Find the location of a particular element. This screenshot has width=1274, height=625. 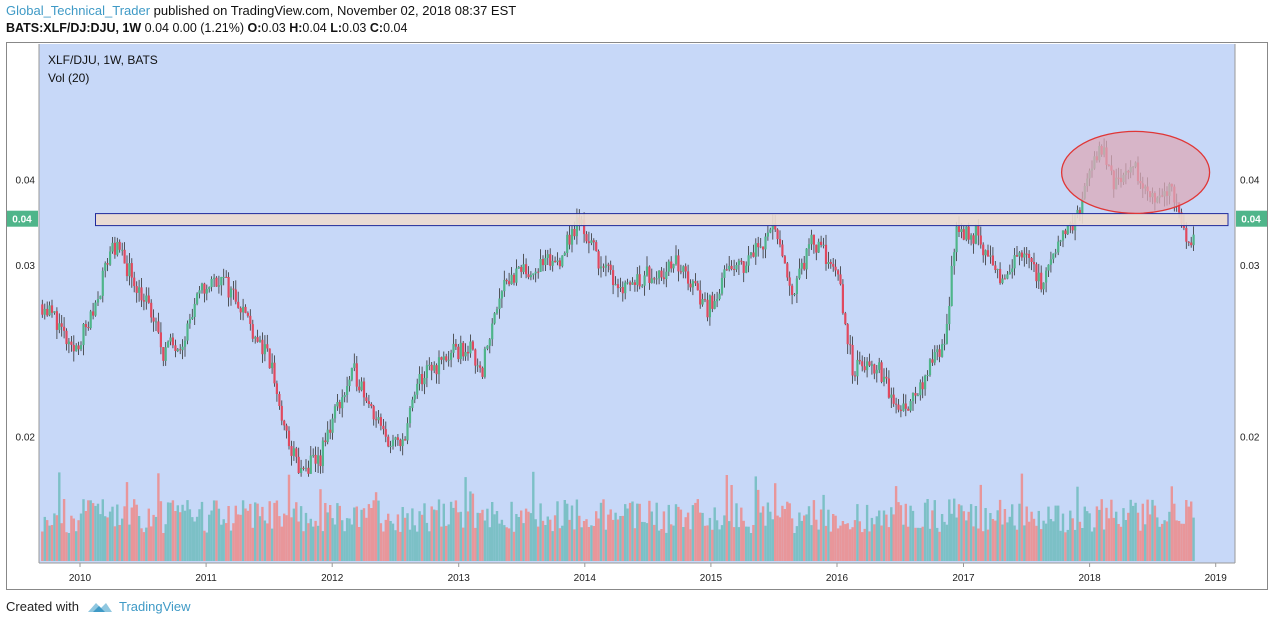

tradingview-link: TradingView is located at coordinates (154, 606).